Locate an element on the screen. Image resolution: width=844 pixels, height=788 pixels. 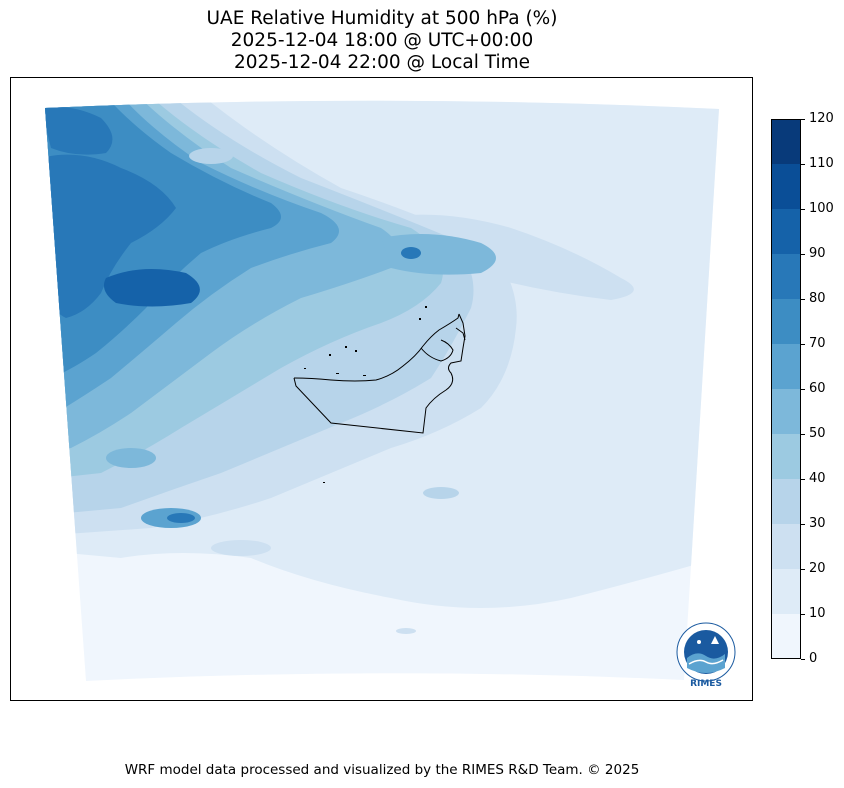
colorbar-tick-label: 60 is located at coordinates (817, 388).